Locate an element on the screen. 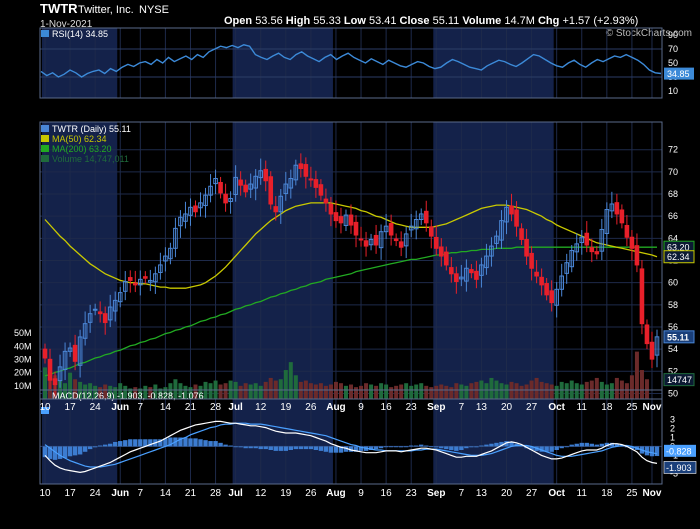 This screenshot has height=529, width=700. x-tick-label: Jul is located at coordinates (235, 407).